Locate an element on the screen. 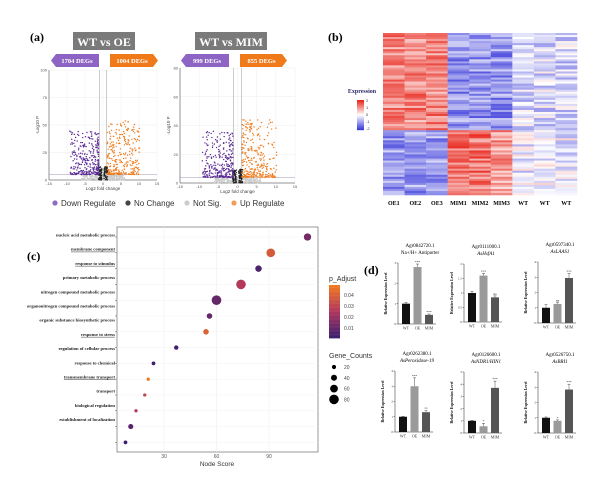 The width and height of the screenshot is (601, 493). y-tick-label: 0 is located at coordinates (177, 183).